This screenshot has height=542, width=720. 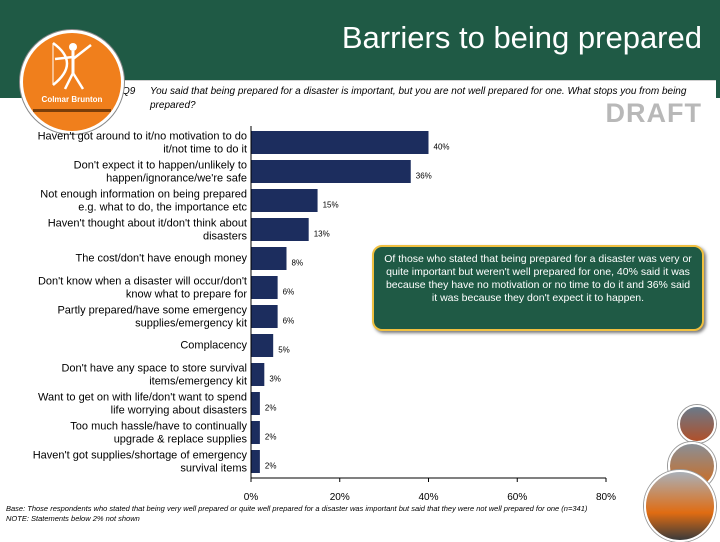 What do you see at coordinates (213, 346) in the screenshot?
I see `category-label: Complacency` at bounding box center [213, 346].